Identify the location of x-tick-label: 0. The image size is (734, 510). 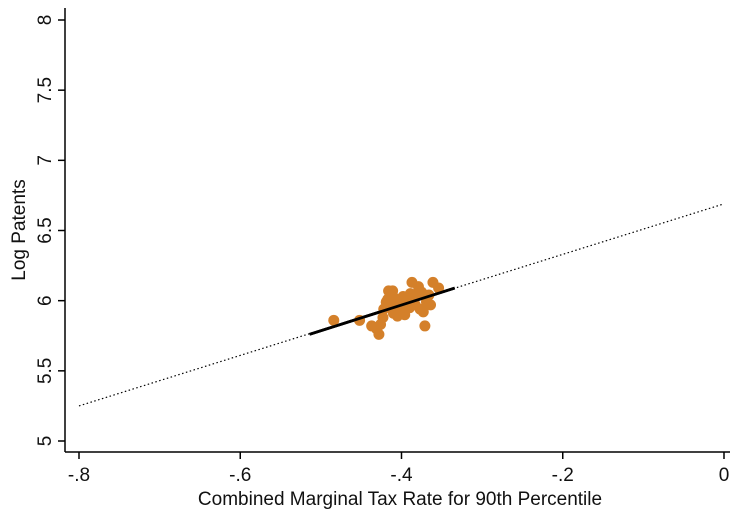
(724, 475).